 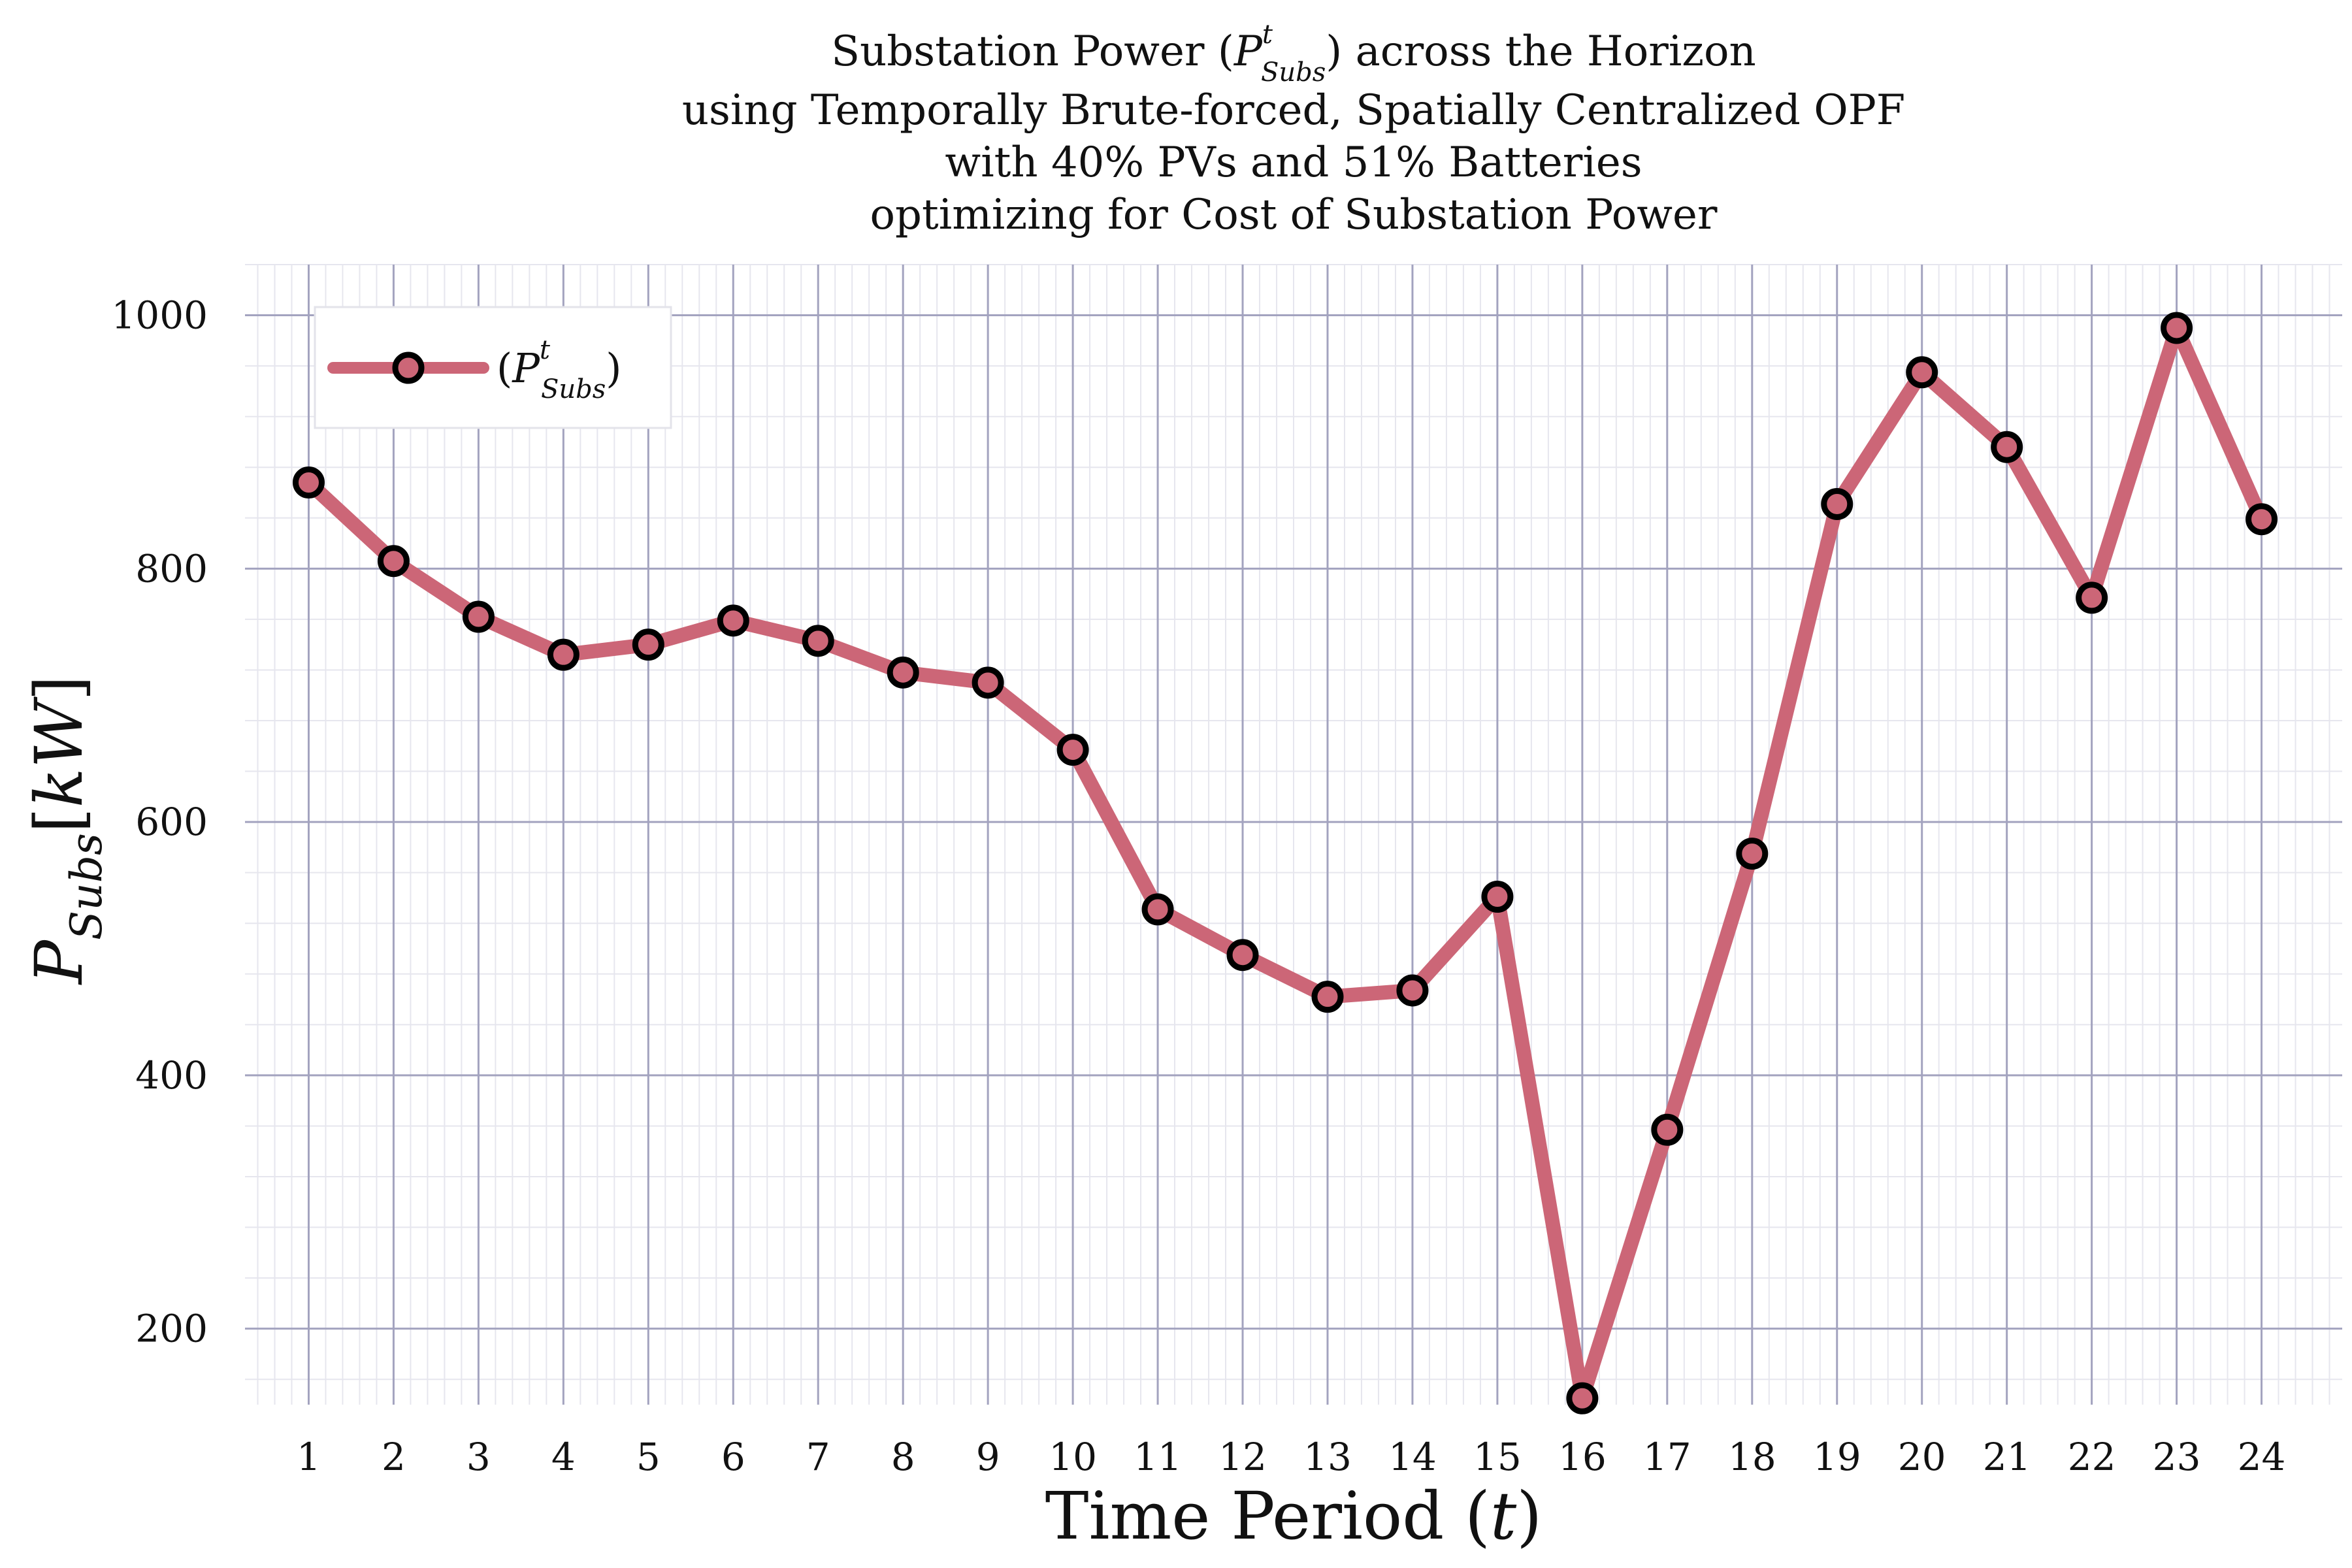 What do you see at coordinates (1293, 1516) in the screenshot?
I see `x-axis-label: Time Period (t)` at bounding box center [1293, 1516].